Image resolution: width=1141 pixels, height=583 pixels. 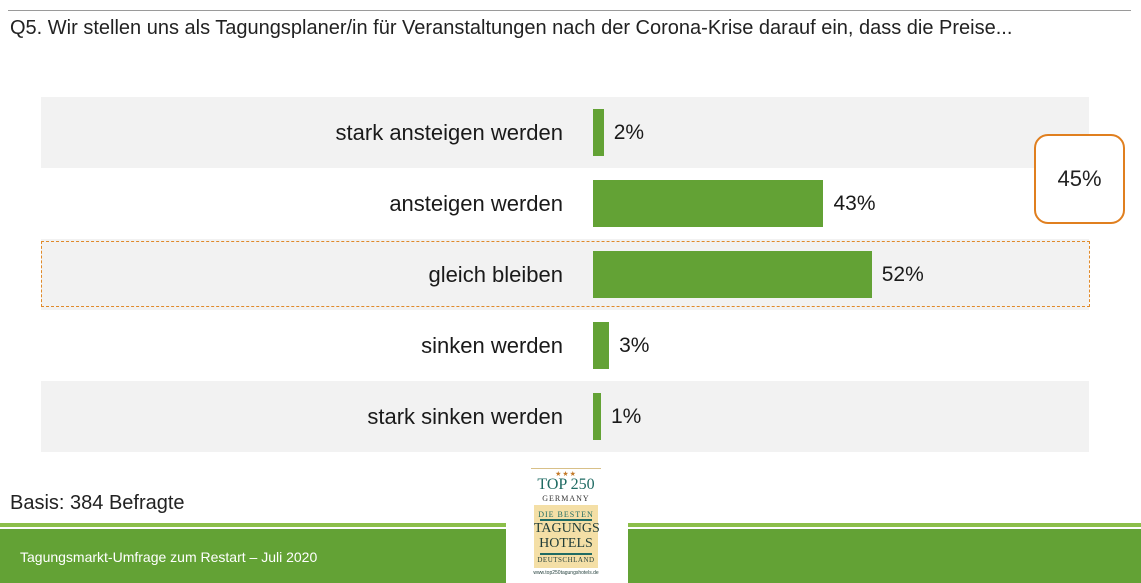 I want to click on category-label: stark ansteigen werden, so click(x=449, y=132).